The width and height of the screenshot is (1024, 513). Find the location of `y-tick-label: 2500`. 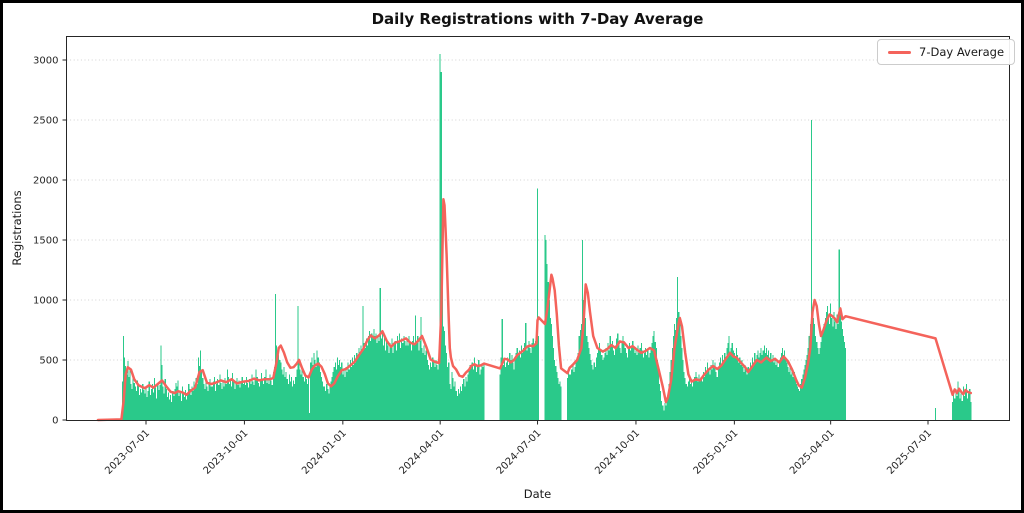

y-tick-label: 2500 is located at coordinates (45, 121).